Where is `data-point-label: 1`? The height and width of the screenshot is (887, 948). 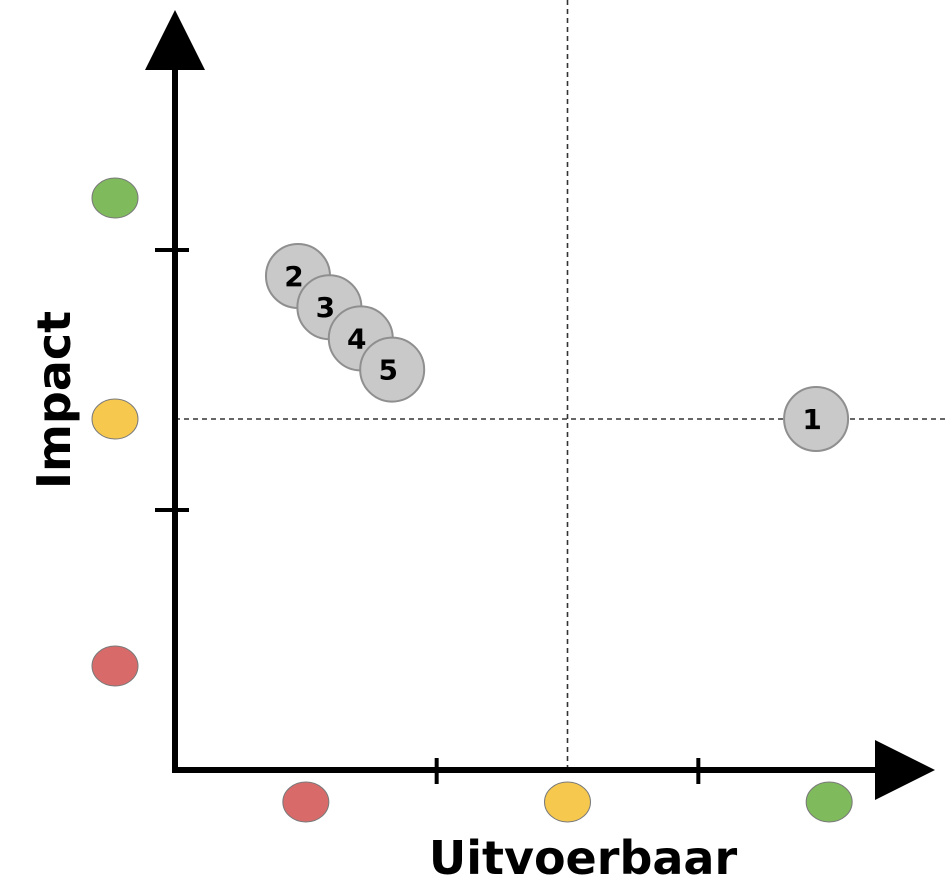 data-point-label: 1 is located at coordinates (811, 419).